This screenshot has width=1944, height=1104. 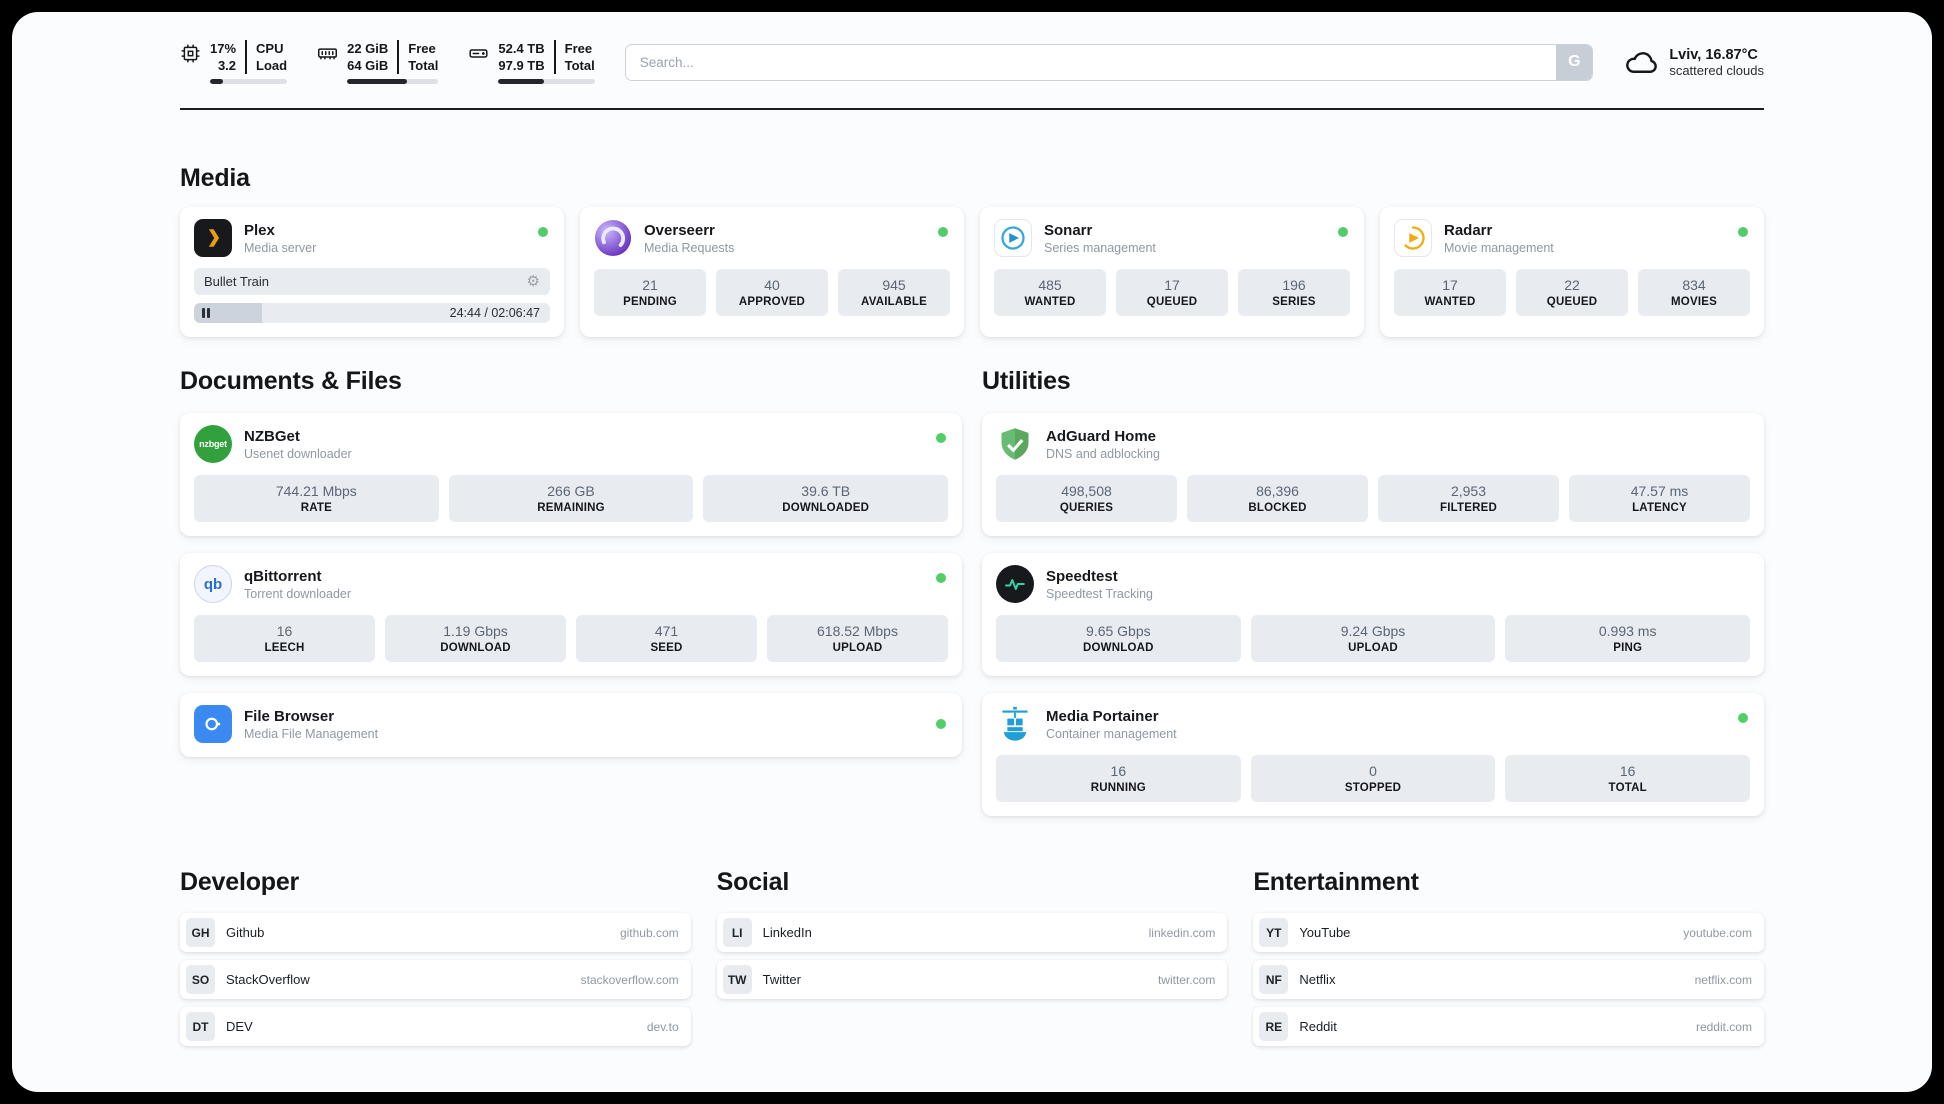 I want to click on app-link-overseerr: Overseerr Media Requests, so click(x=772, y=238).